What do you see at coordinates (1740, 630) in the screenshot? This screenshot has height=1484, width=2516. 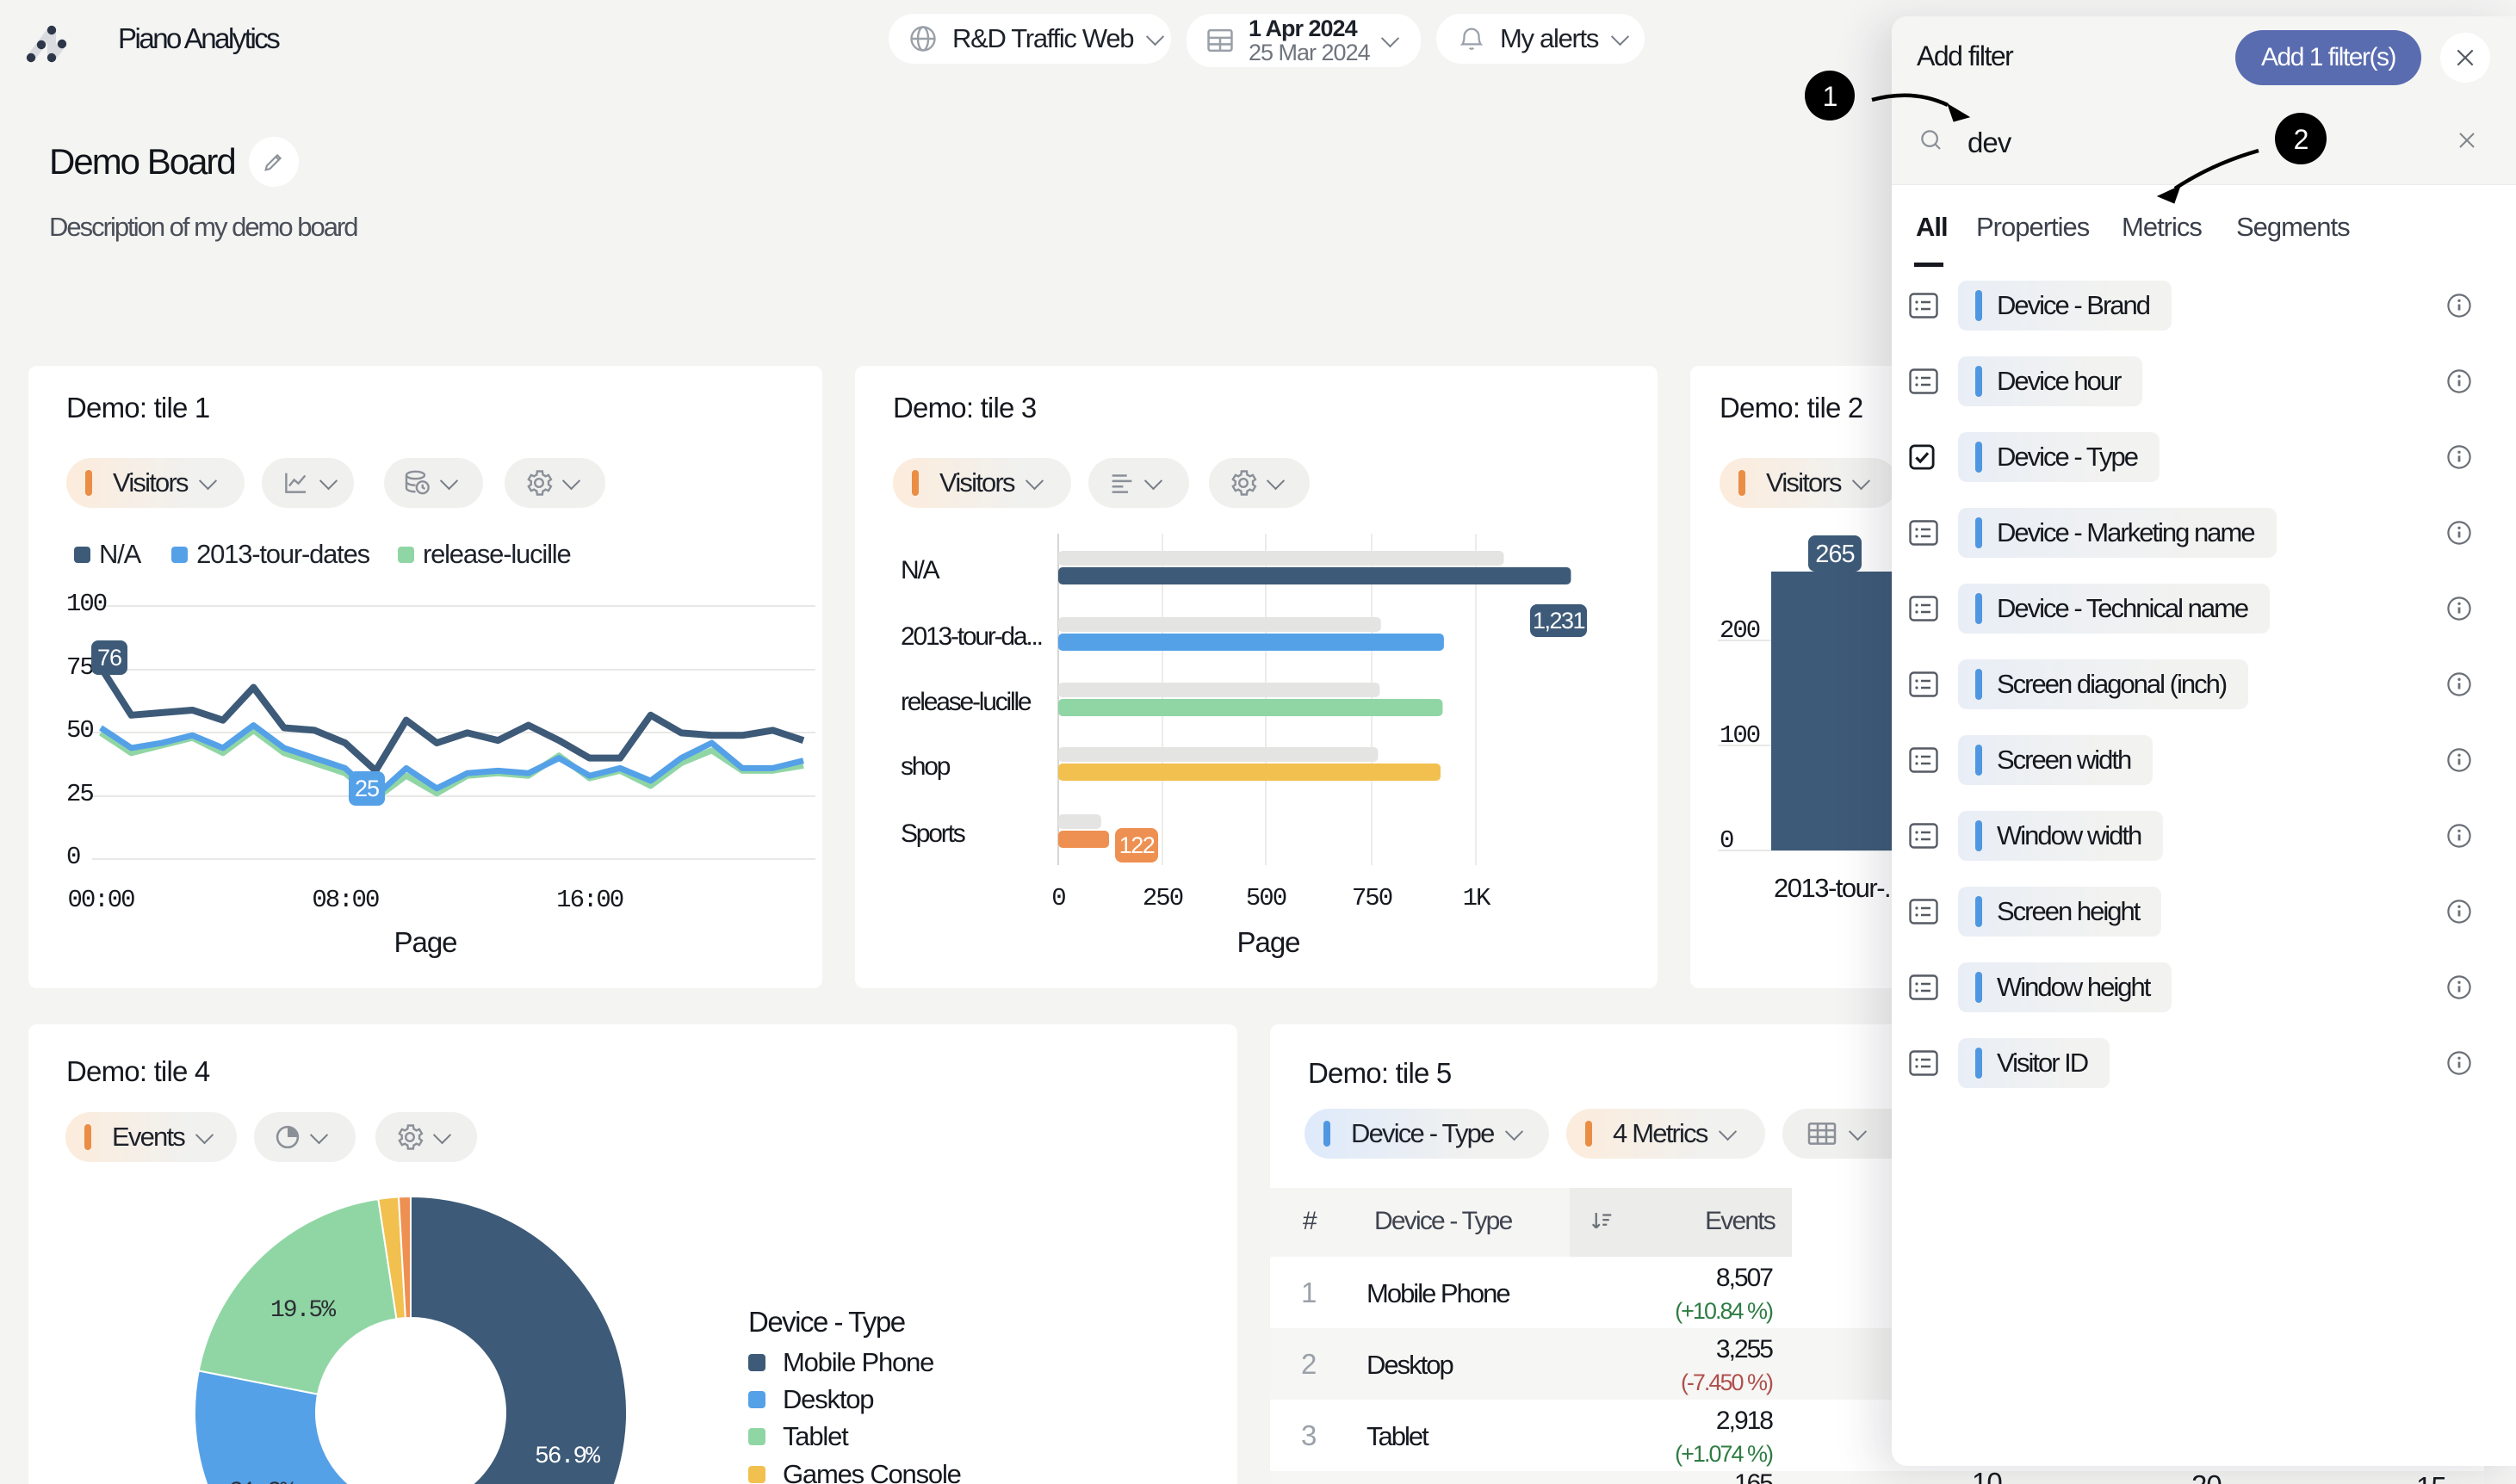 I see `svg-text: 200` at bounding box center [1740, 630].